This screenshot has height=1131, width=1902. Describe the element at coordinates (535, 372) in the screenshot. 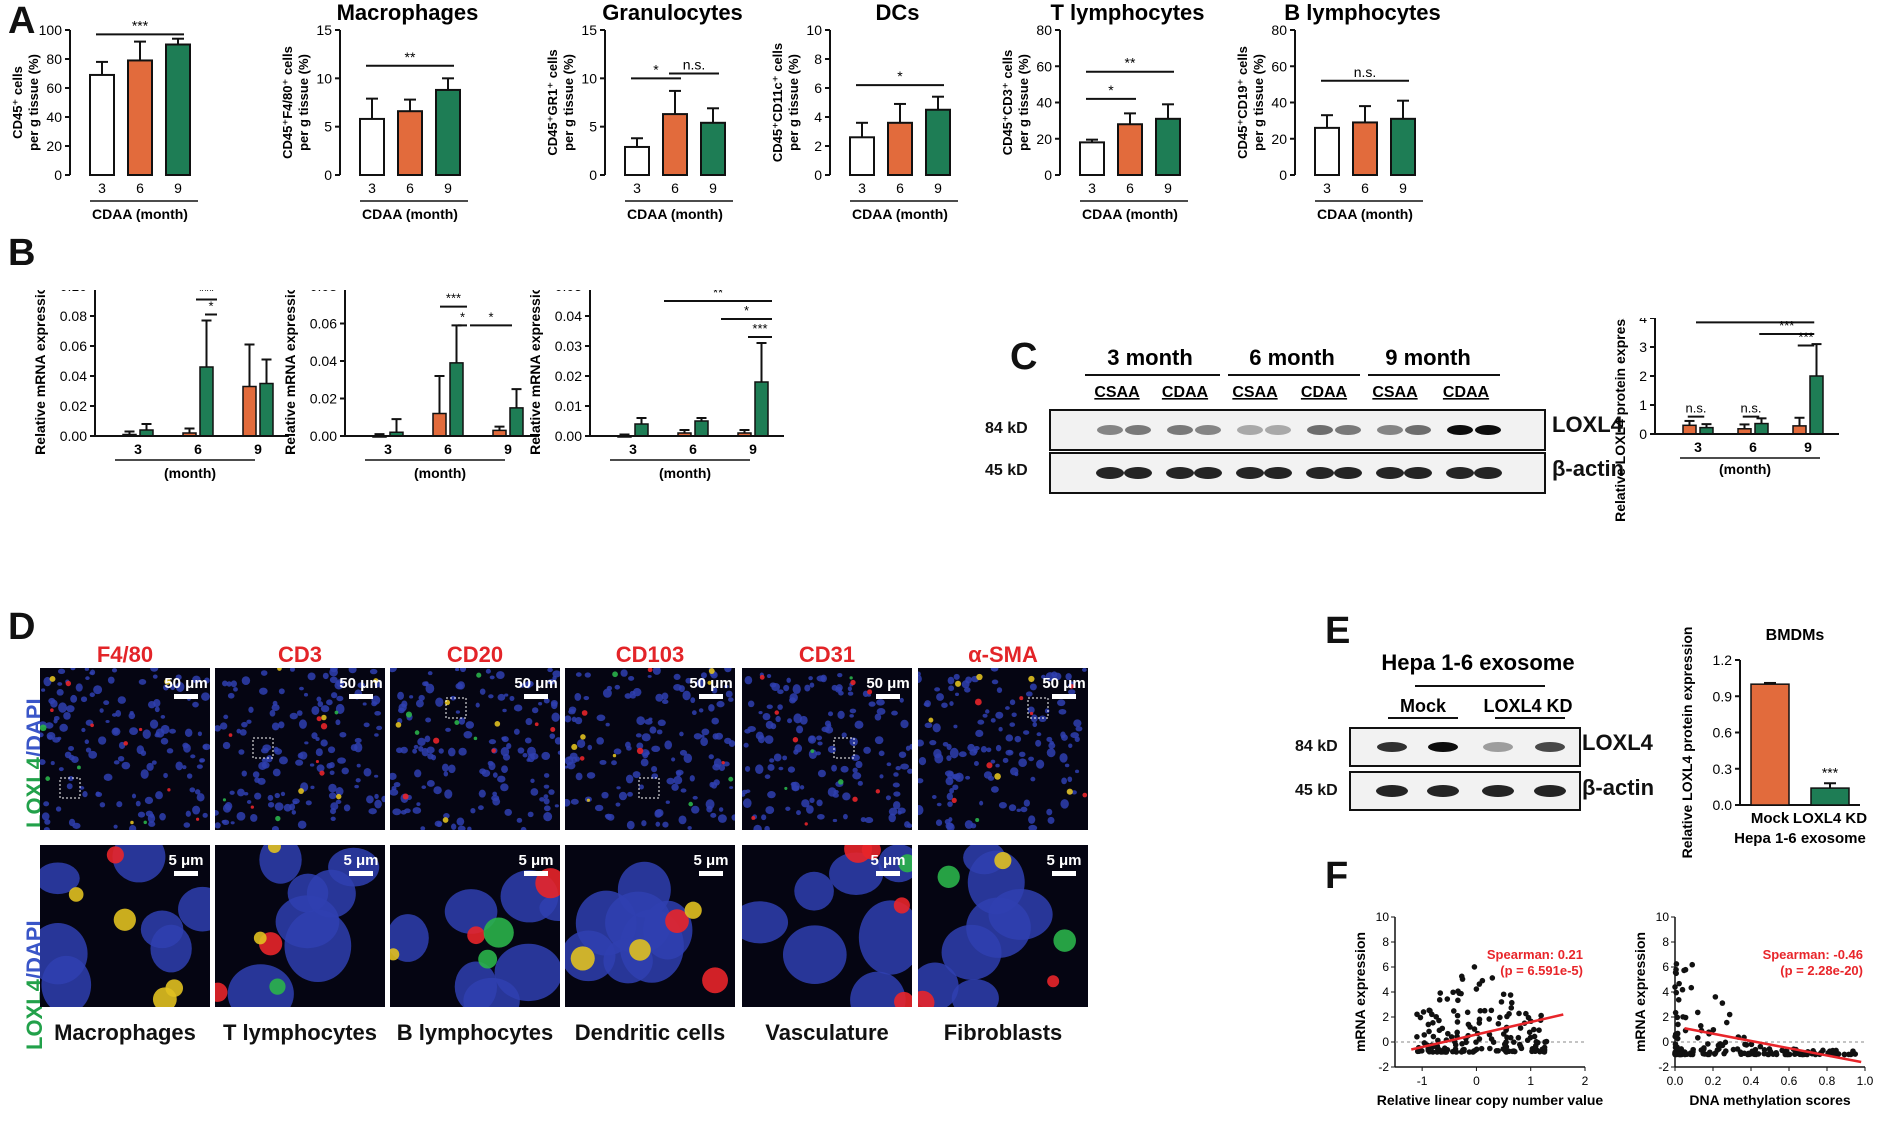

I see `y-axis-label: Relative mRNA expression` at that location.